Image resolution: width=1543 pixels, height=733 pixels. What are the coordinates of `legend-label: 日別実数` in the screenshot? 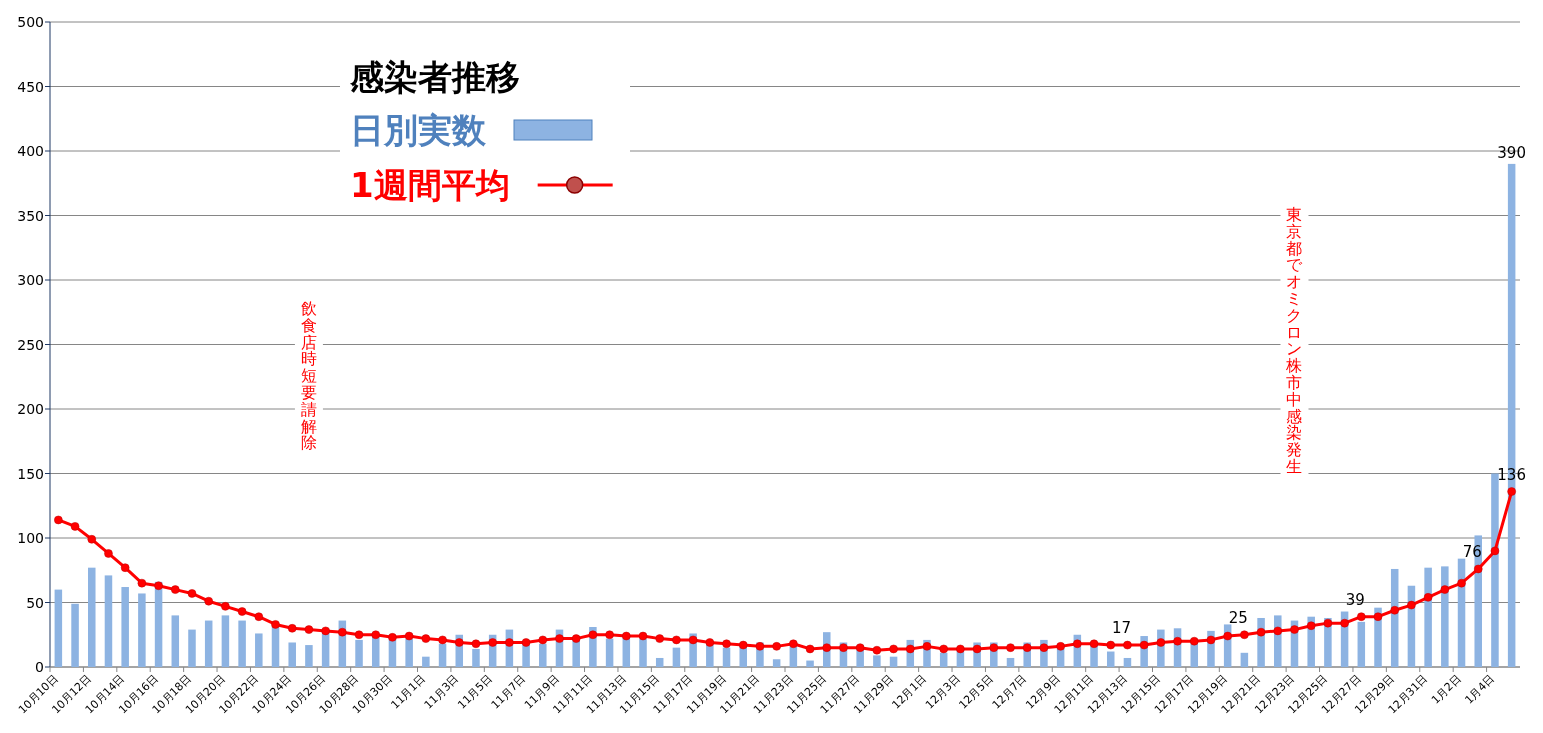 It's located at (418, 130).